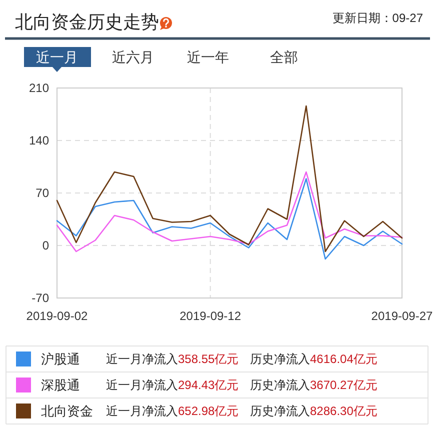 The width and height of the screenshot is (438, 429). What do you see at coordinates (87, 22) in the screenshot?
I see `title: 北向资金历史走势` at bounding box center [87, 22].